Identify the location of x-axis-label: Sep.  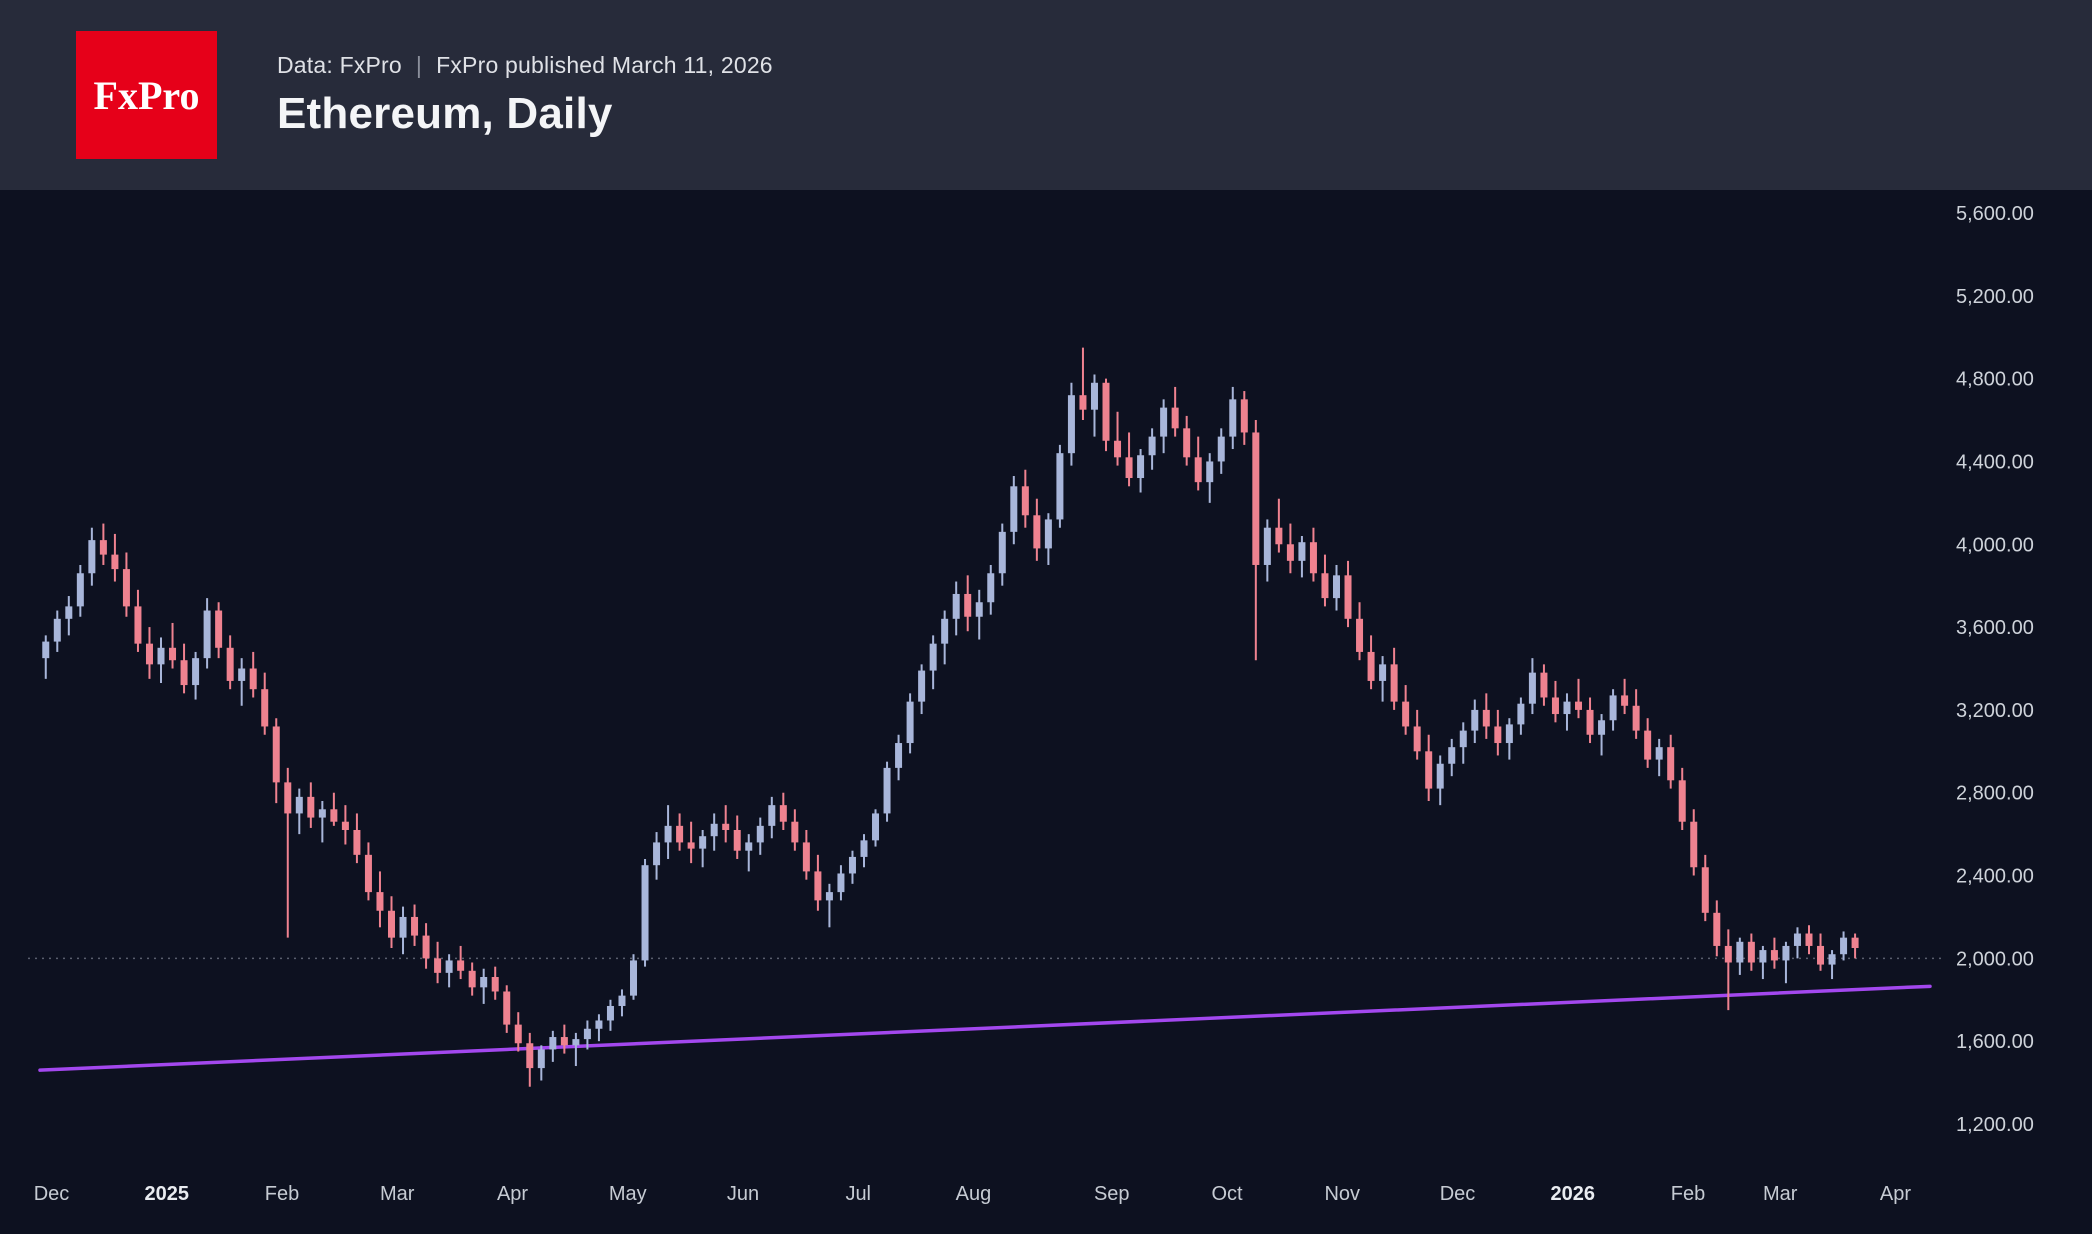
(1112, 1194).